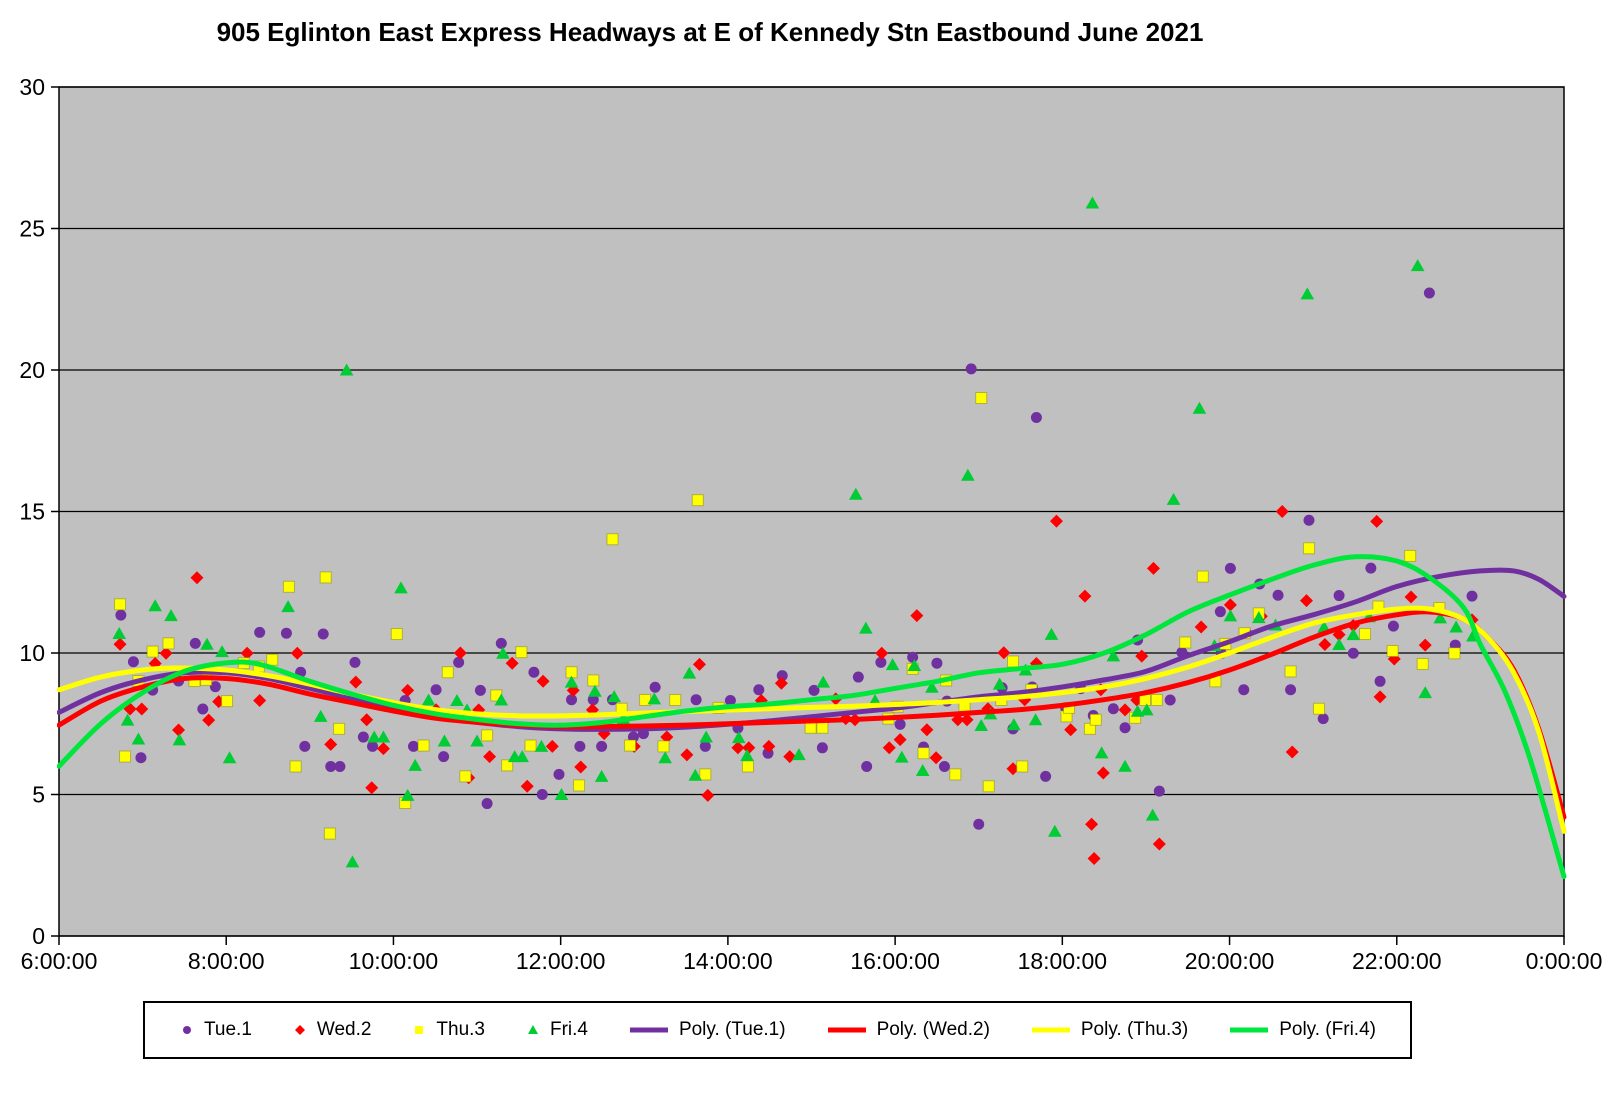 The height and width of the screenshot is (1094, 1608). What do you see at coordinates (532, 1029) in the screenshot?
I see `legend-swatch-shape` at bounding box center [532, 1029].